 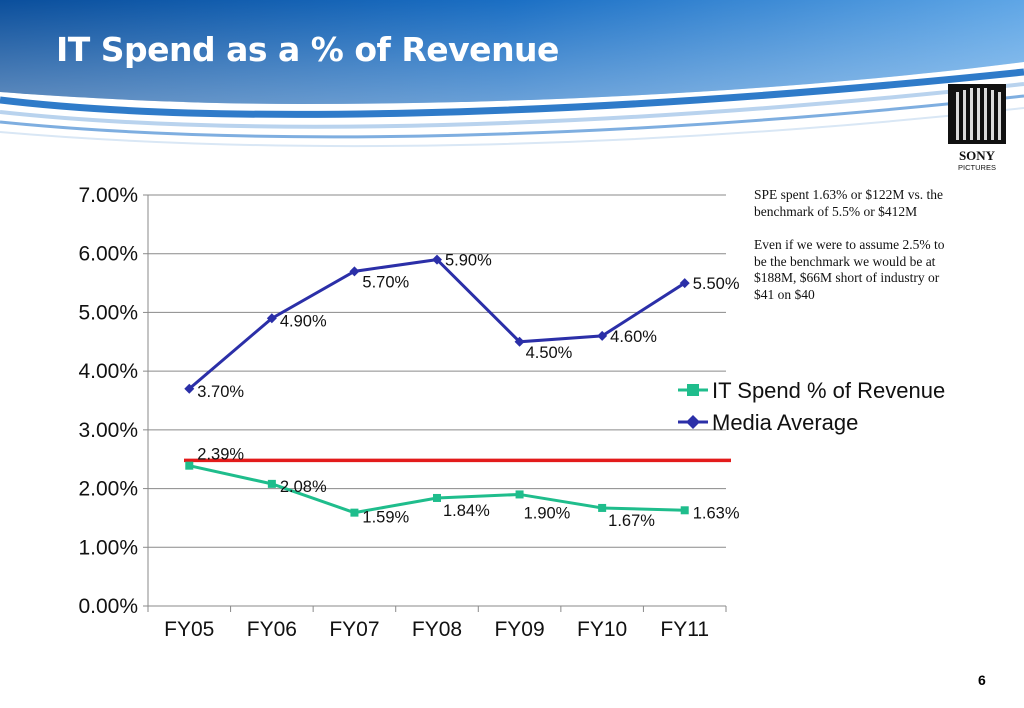 I want to click on legend: IT Spend % of Revenue Media Average, so click(x=811, y=406).